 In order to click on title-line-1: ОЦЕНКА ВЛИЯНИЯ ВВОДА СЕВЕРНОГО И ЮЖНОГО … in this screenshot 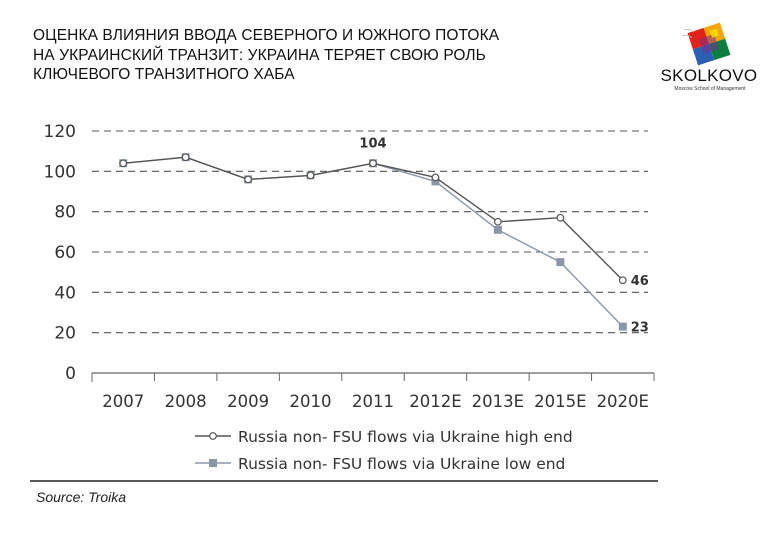, I will do `click(266, 35)`.